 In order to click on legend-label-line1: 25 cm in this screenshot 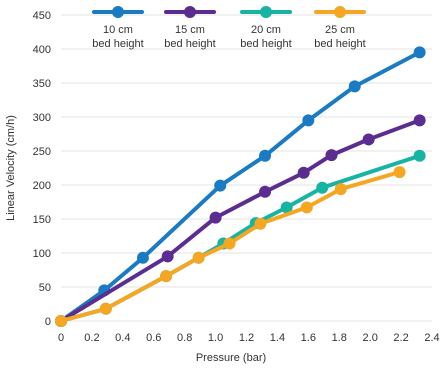, I will do `click(340, 30)`.